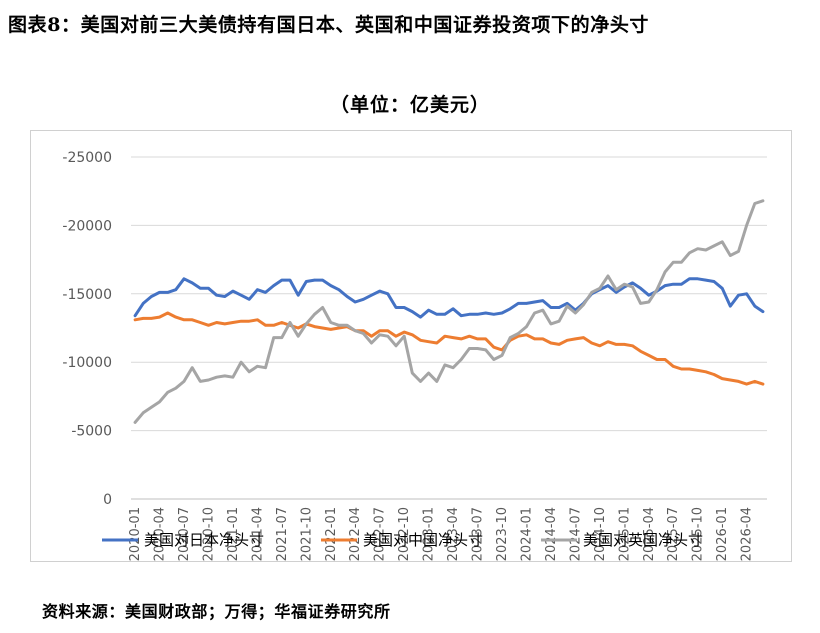  Describe the element at coordinates (135, 534) in the screenshot. I see `x-tick-label: 2020-01` at that location.